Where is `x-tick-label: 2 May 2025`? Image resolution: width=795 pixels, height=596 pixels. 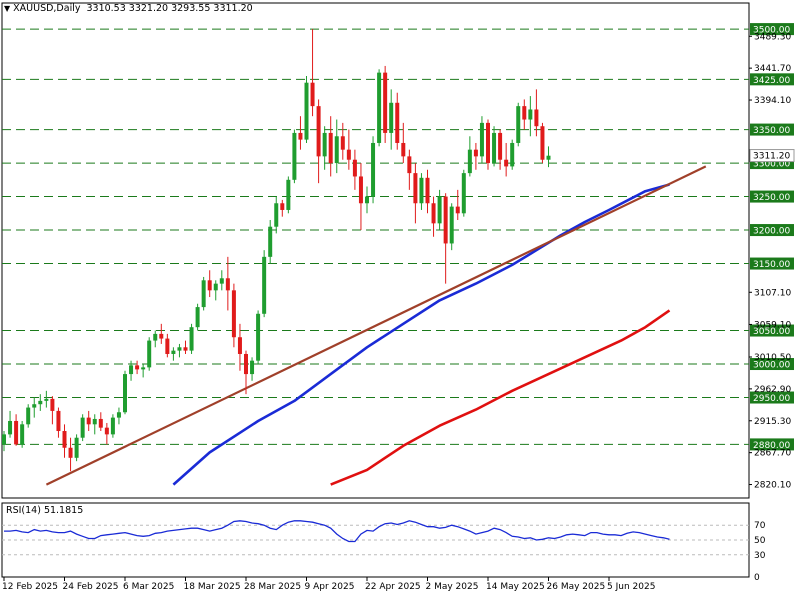 x-tick-label: 2 May 2025 is located at coordinates (452, 587).